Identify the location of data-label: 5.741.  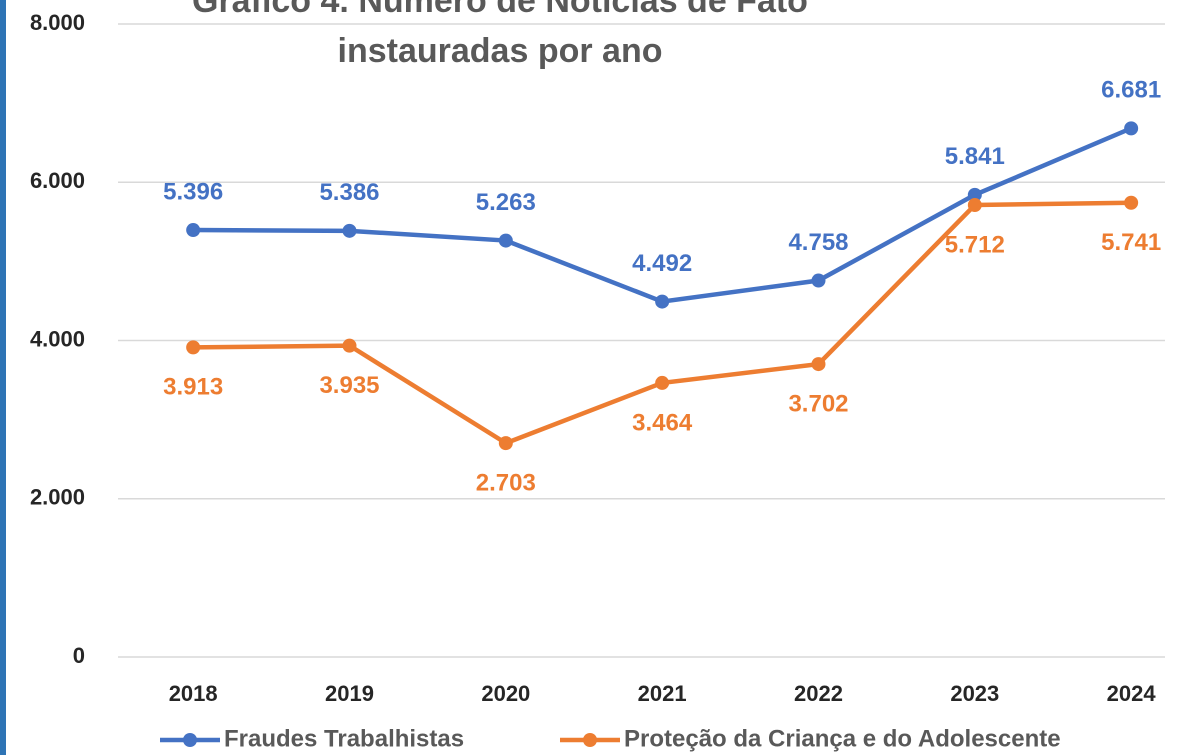
(1131, 242).